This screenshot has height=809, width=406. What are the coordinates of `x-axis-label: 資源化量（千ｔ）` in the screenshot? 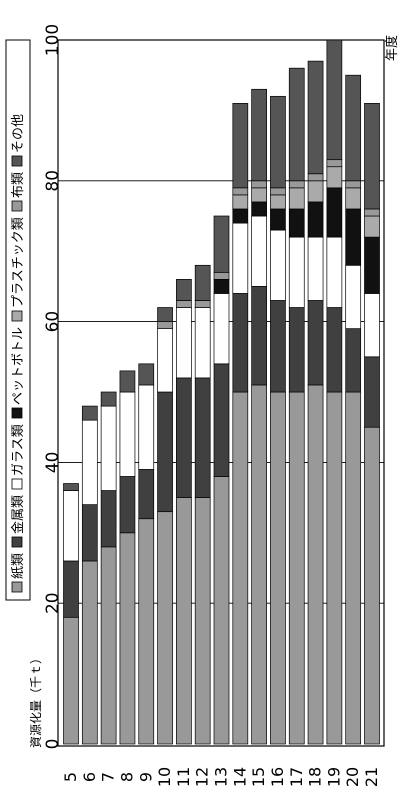 It's located at (36, 700).